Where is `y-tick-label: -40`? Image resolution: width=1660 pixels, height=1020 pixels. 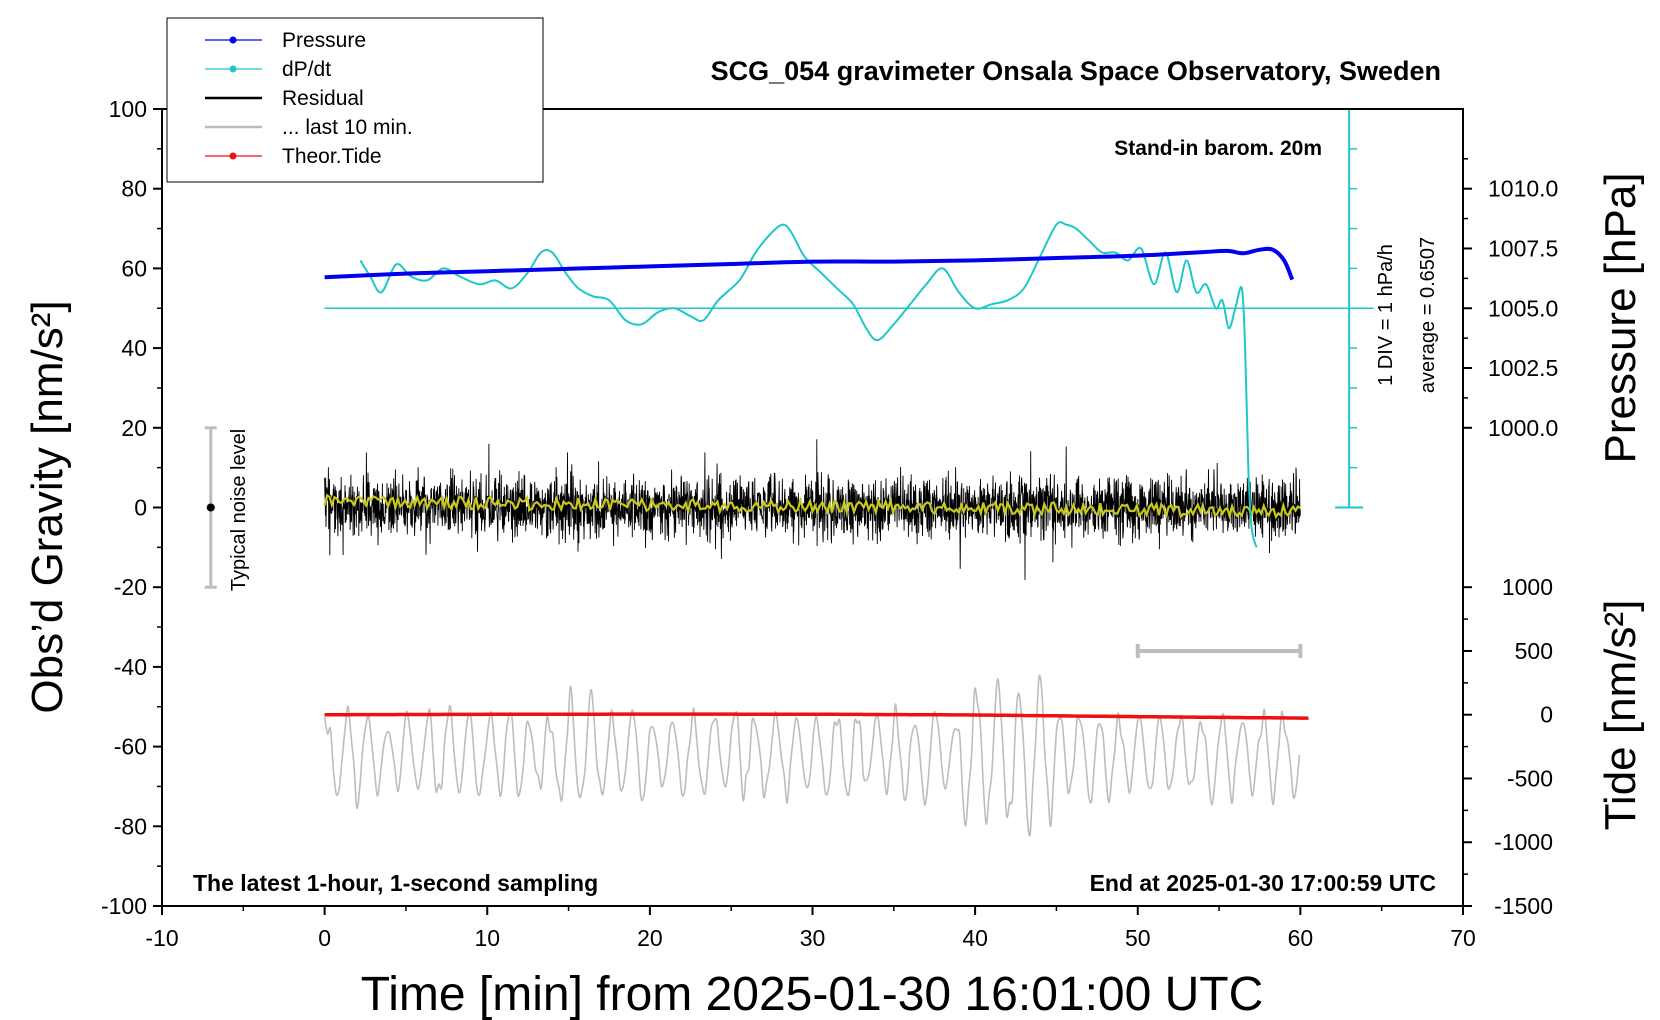 y-tick-label: -40 is located at coordinates (130, 667).